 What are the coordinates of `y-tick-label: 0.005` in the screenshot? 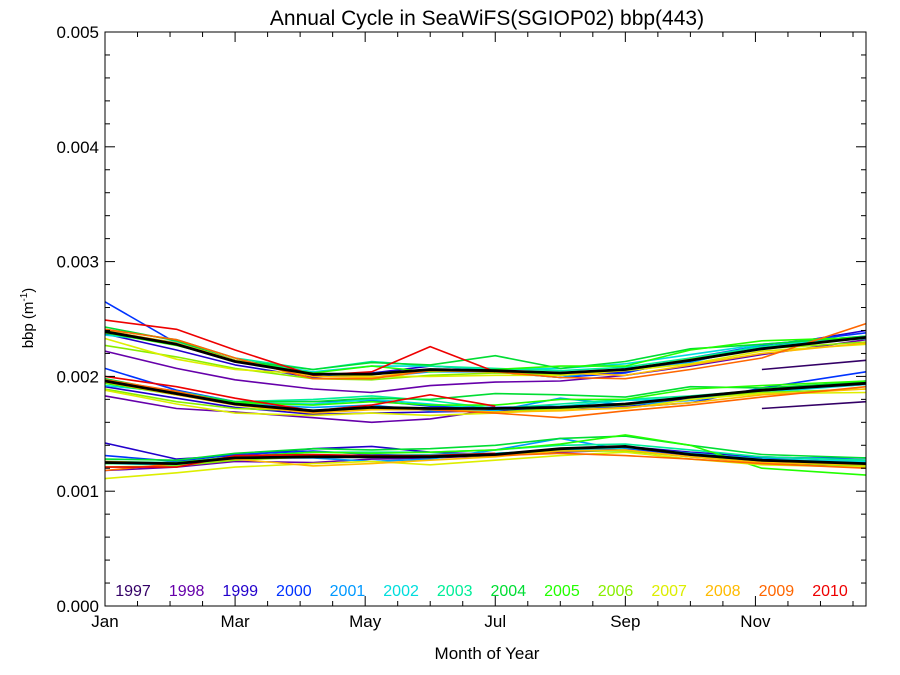 It's located at (77, 32).